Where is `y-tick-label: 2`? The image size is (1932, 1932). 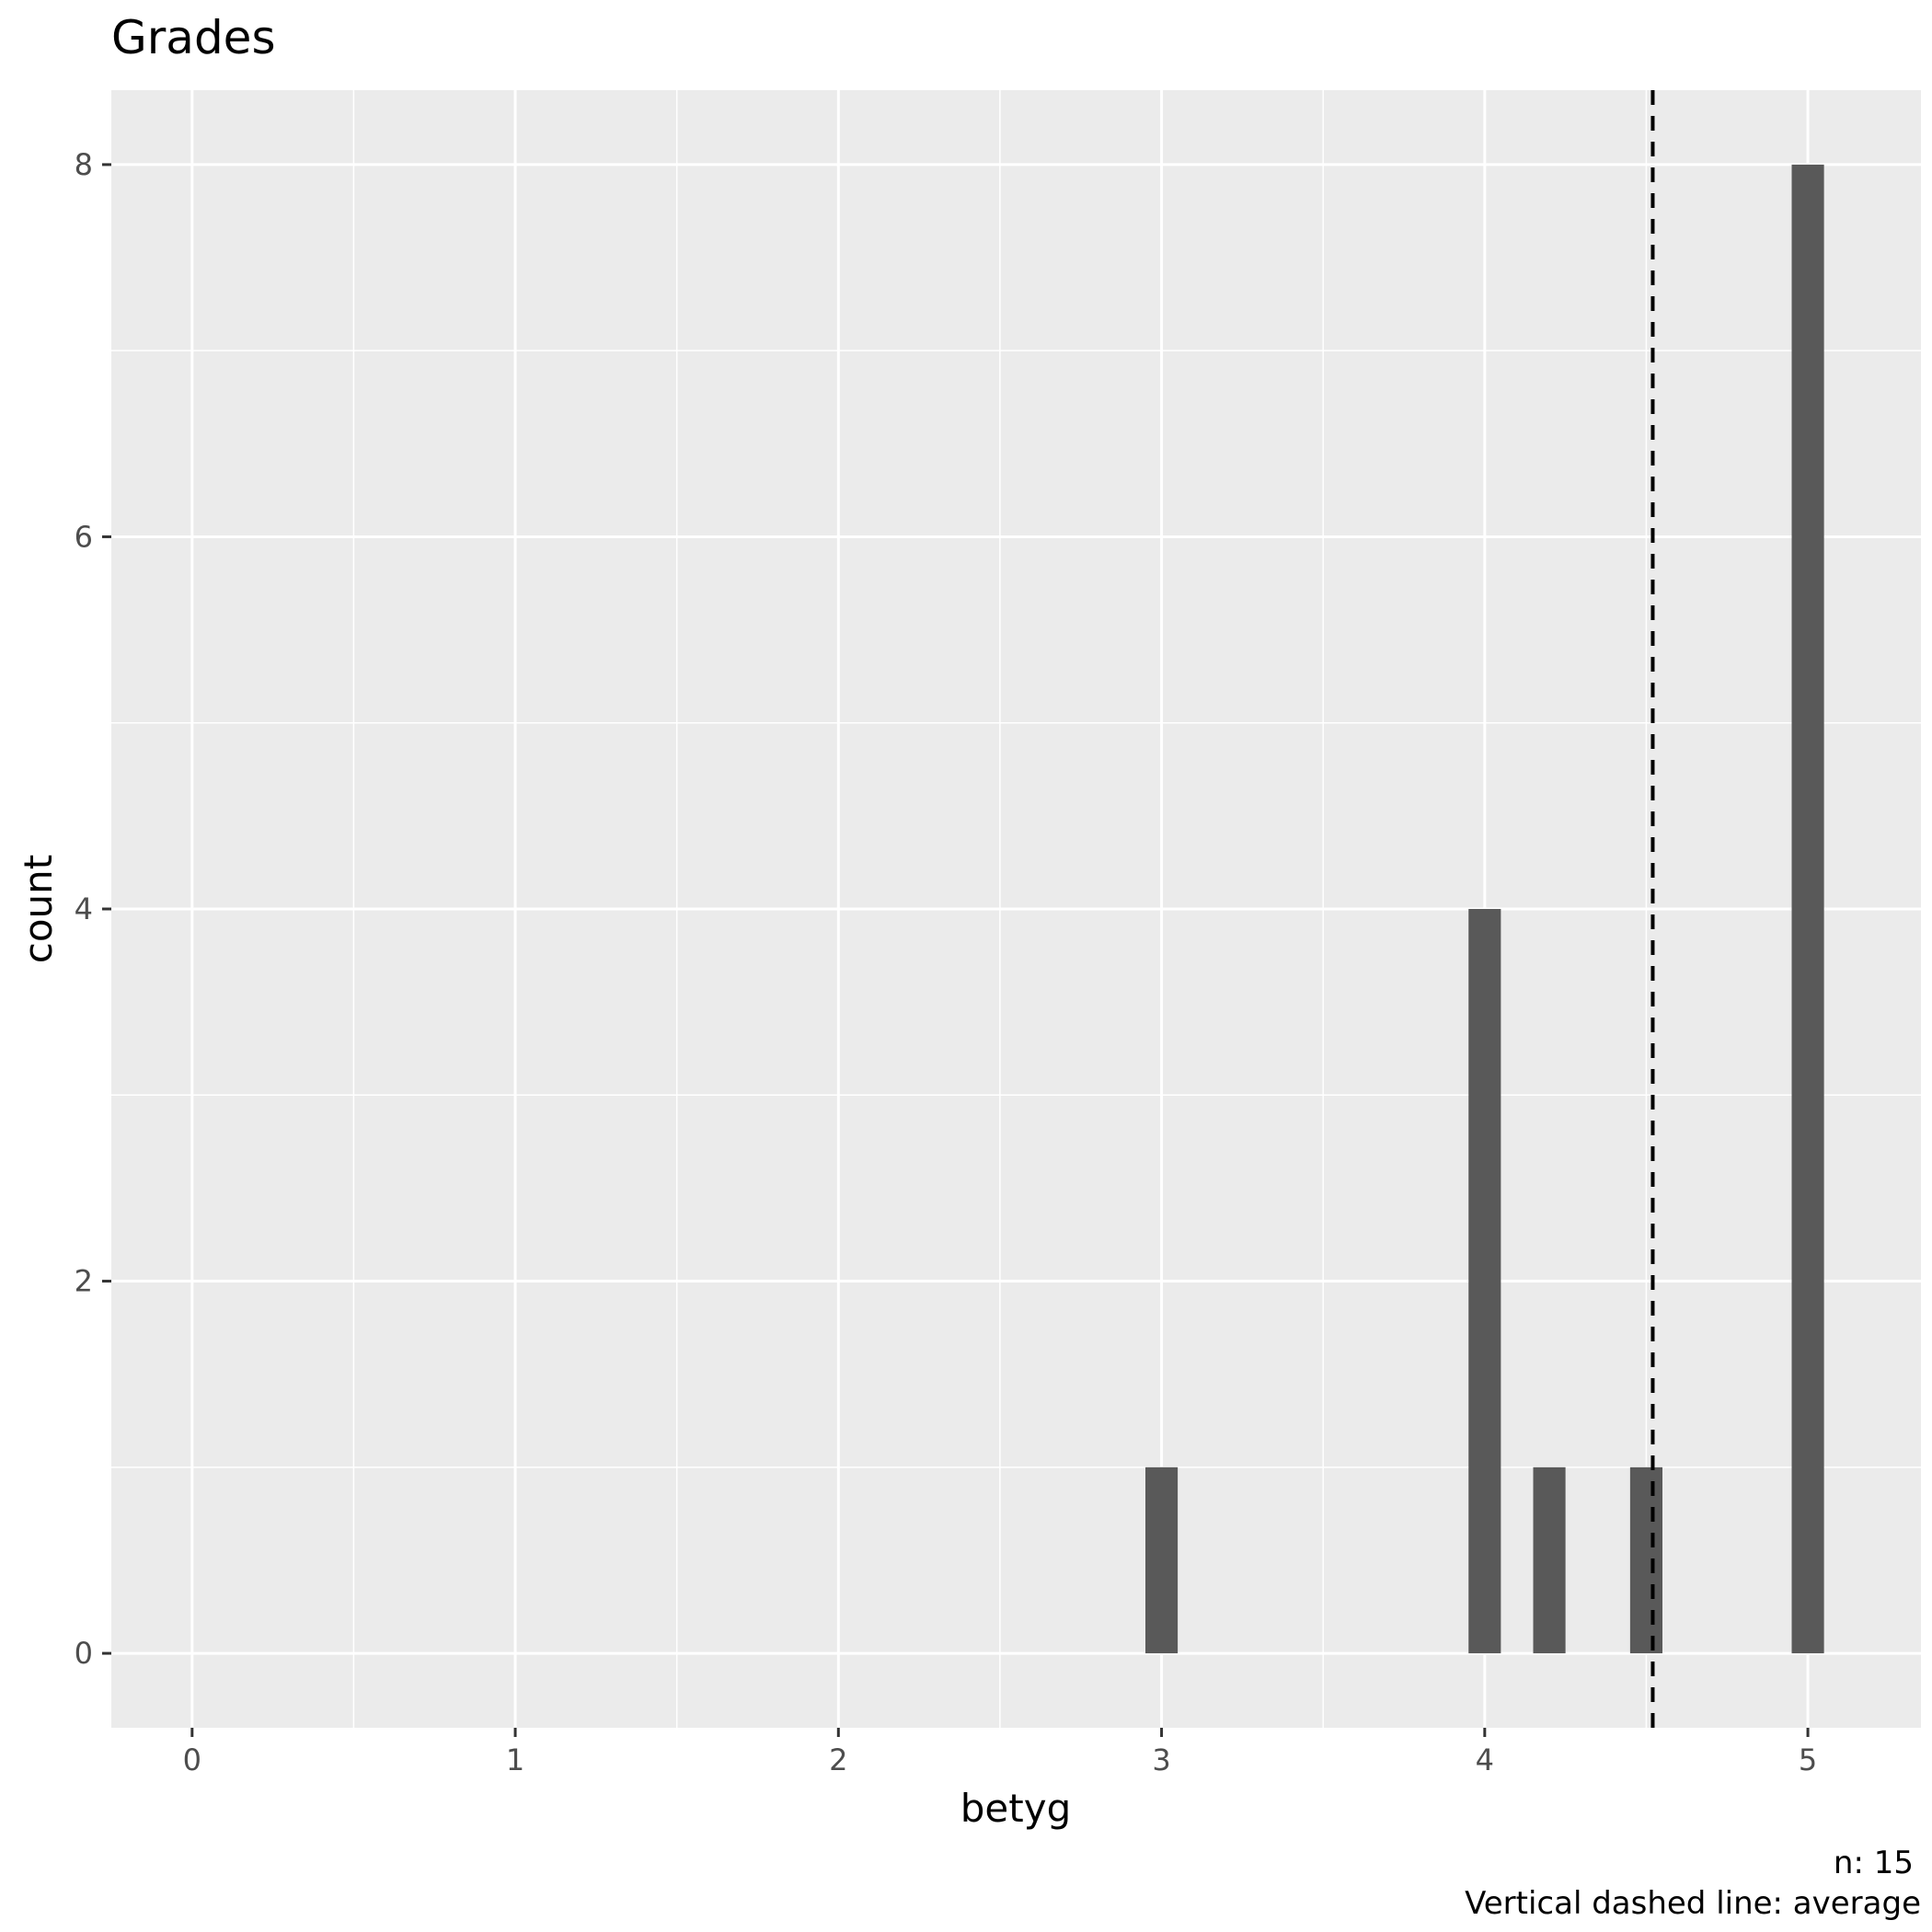 y-tick-label: 2 is located at coordinates (84, 1281).